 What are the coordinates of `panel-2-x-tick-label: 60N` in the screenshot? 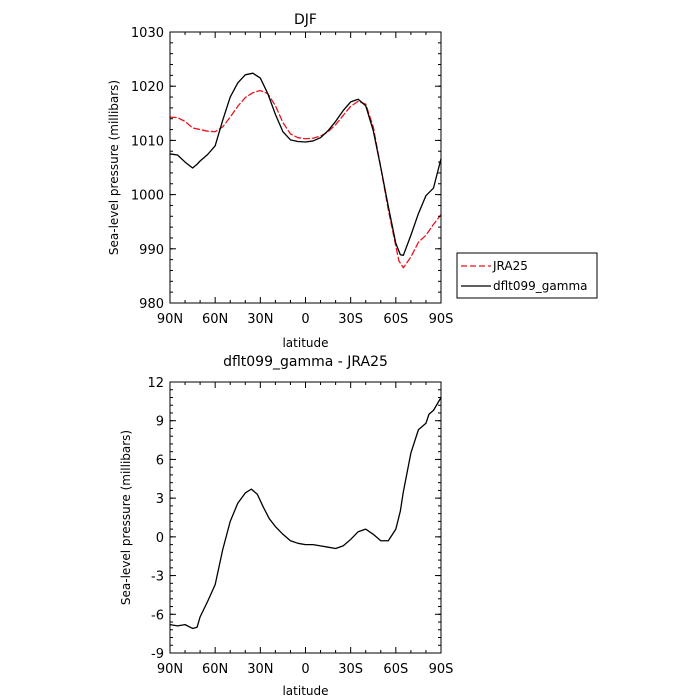 It's located at (215, 669).